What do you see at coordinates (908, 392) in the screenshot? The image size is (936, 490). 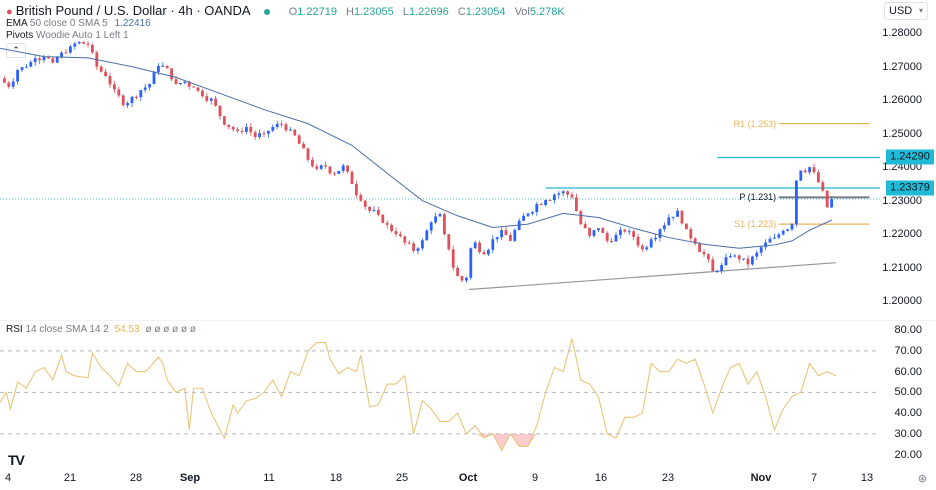 I see `rsi-tick: 50.00` at bounding box center [908, 392].